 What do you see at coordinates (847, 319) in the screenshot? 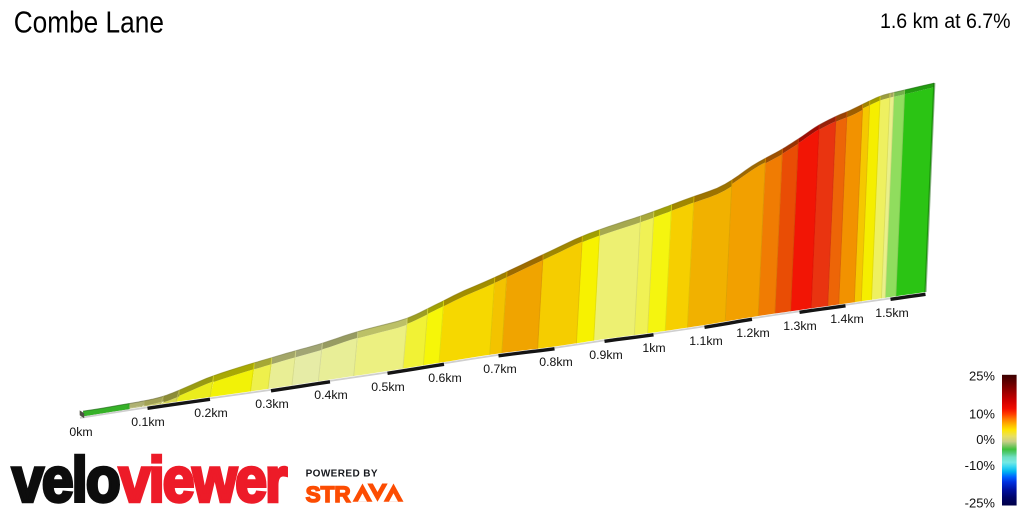
I see `svg-text: 1.4km` at bounding box center [847, 319].